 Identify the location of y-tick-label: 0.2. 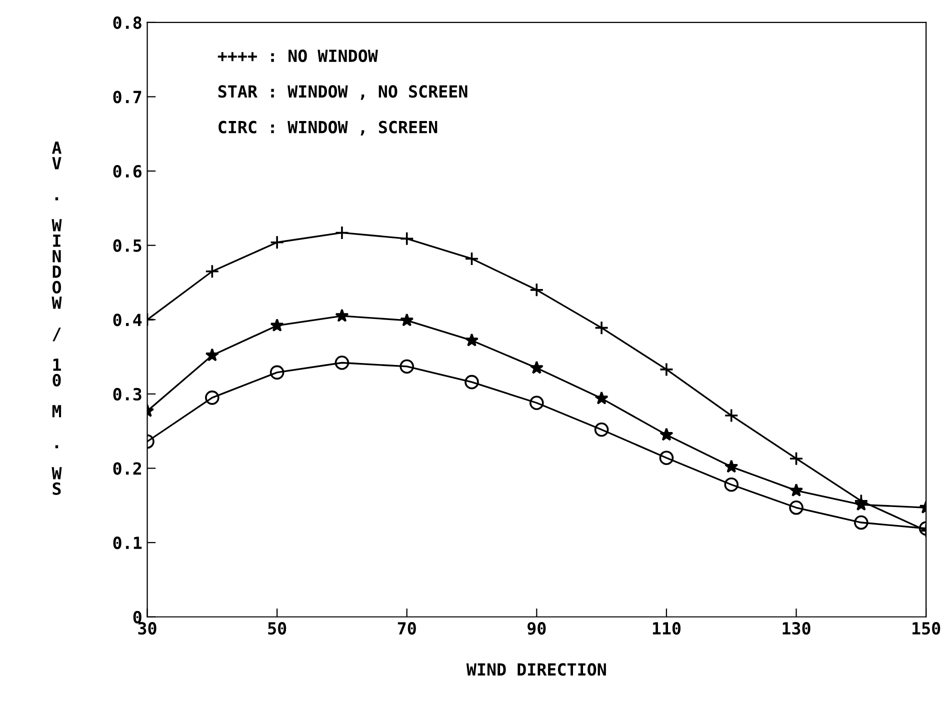
(127, 468).